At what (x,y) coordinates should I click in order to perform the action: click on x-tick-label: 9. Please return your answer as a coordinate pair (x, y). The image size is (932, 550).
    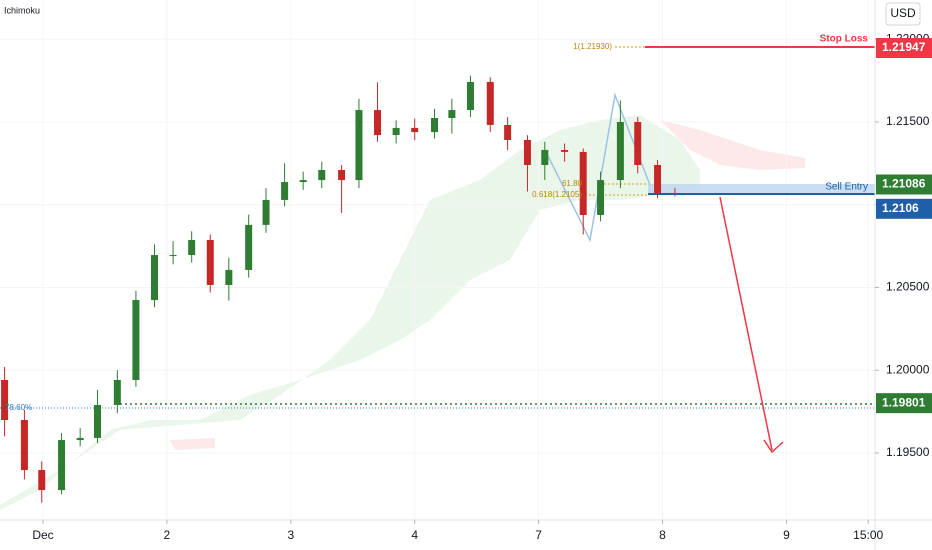
    Looking at the image, I should click on (786, 535).